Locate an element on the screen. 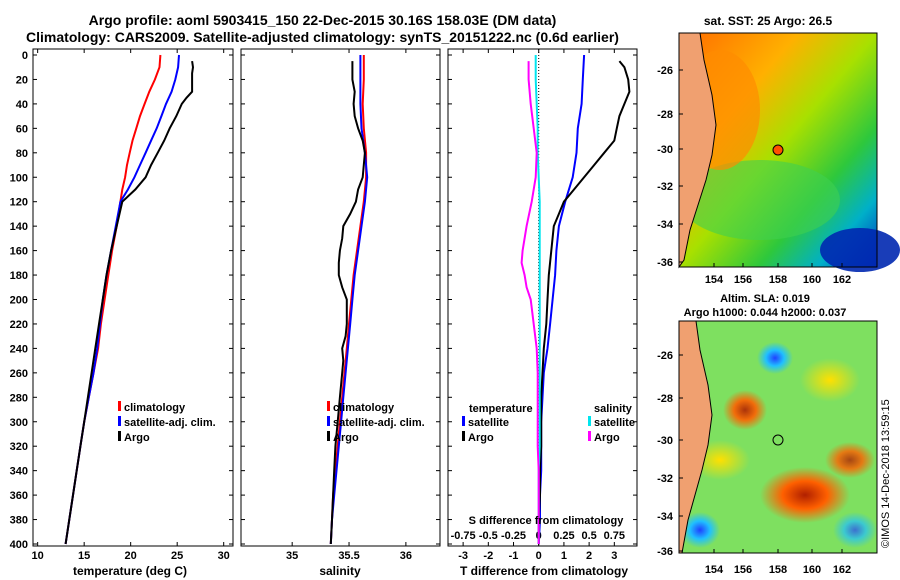 The height and width of the screenshot is (580, 900). depth-tick-label: 320 is located at coordinates (19, 447).